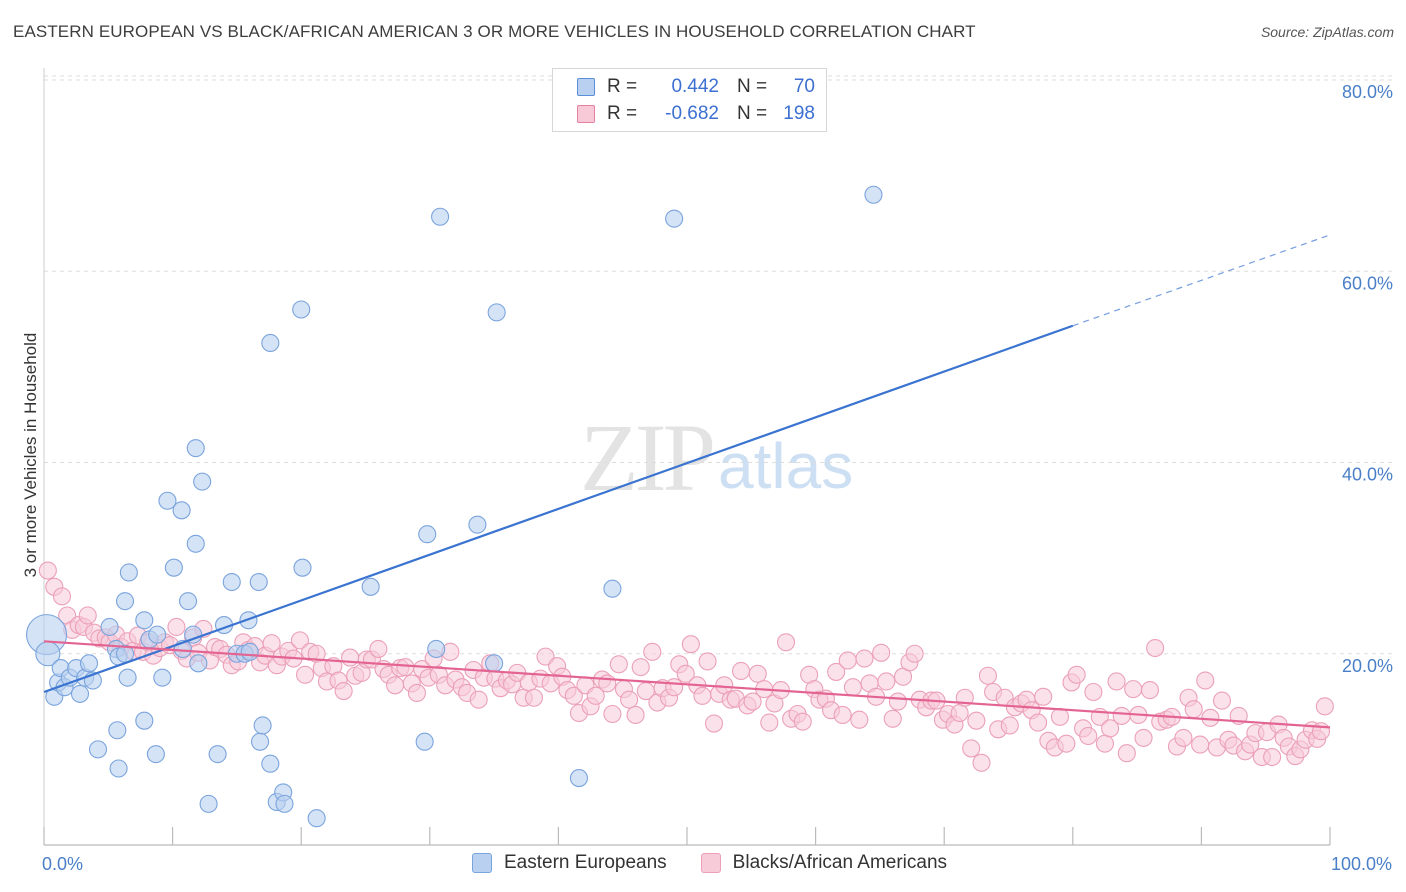 This screenshot has height=892, width=1406. What do you see at coordinates (569, 863) in the screenshot?
I see `bottom-legend-eastern: Eastern Europeans` at bounding box center [569, 863].